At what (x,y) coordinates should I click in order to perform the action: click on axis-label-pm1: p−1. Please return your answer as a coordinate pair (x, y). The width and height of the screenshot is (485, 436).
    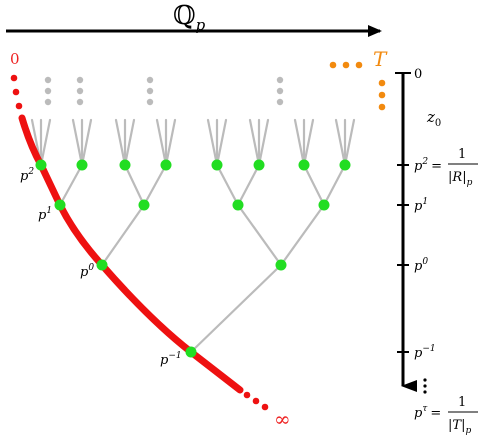
    Looking at the image, I should click on (425, 352).